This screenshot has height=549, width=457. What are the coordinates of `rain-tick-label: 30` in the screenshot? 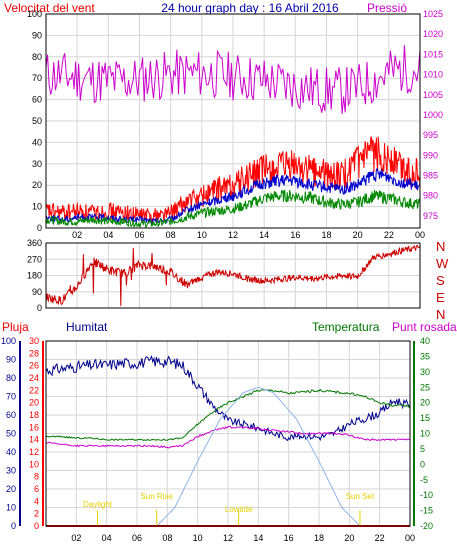 It's located at (34, 341).